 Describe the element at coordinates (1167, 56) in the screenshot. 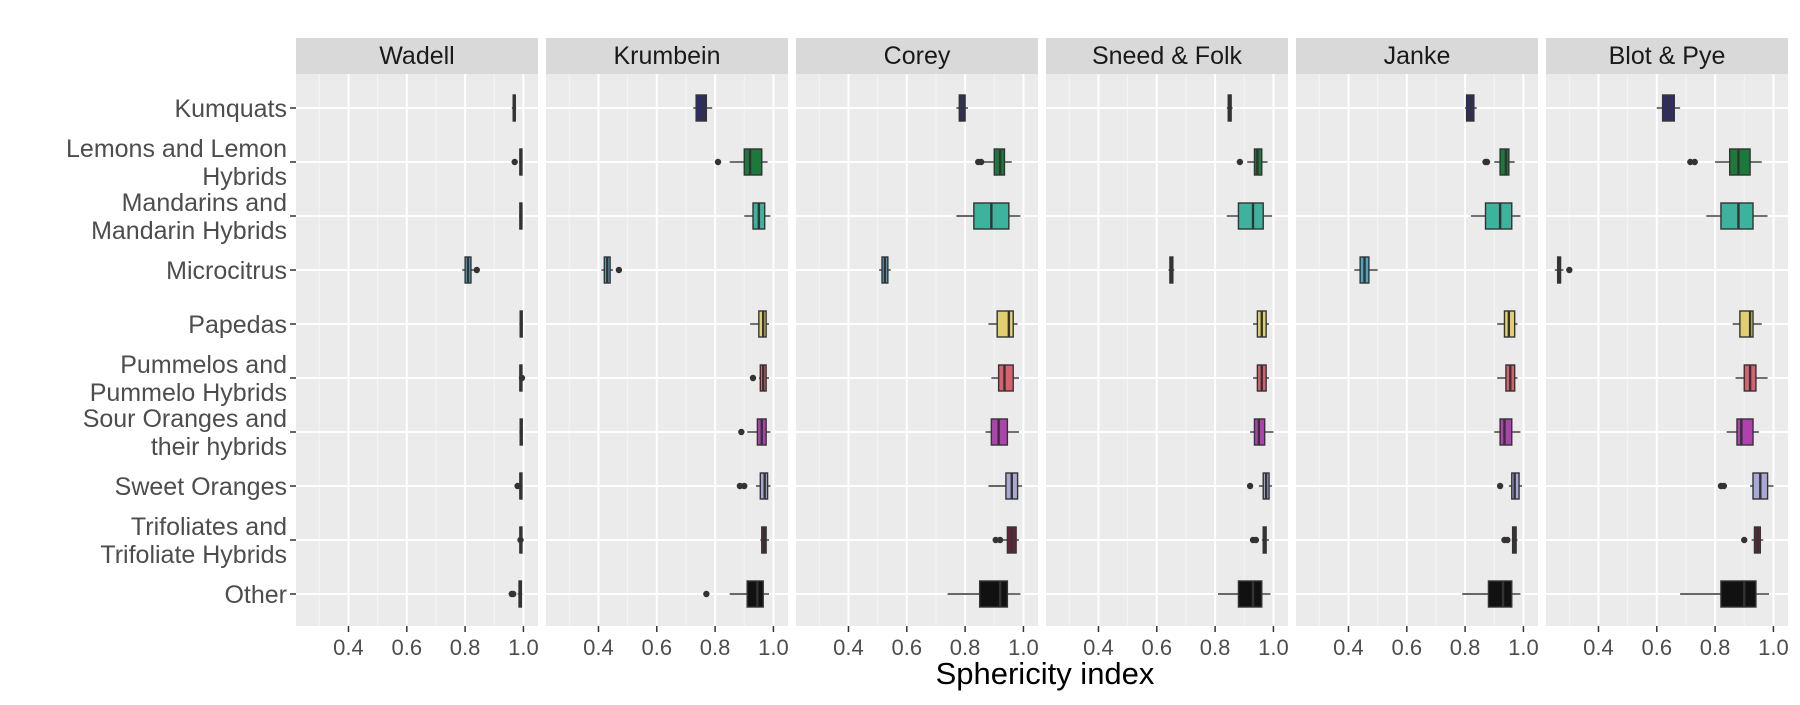

I see `facet-strip-label: Sneed & Folk` at that location.